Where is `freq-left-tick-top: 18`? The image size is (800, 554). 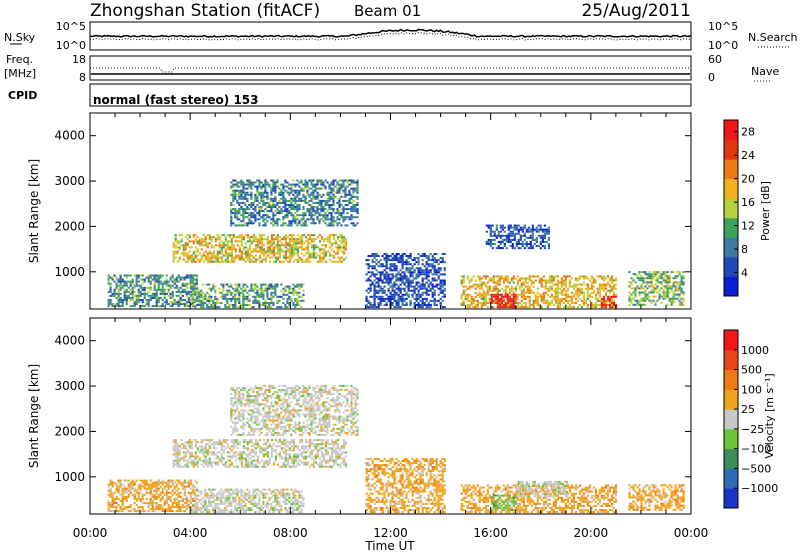 freq-left-tick-top: 18 is located at coordinates (79, 59).